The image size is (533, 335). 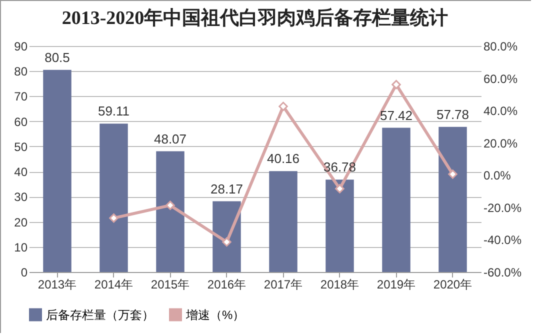 I want to click on y2-tick-label: -20.0%, so click(x=503, y=207).